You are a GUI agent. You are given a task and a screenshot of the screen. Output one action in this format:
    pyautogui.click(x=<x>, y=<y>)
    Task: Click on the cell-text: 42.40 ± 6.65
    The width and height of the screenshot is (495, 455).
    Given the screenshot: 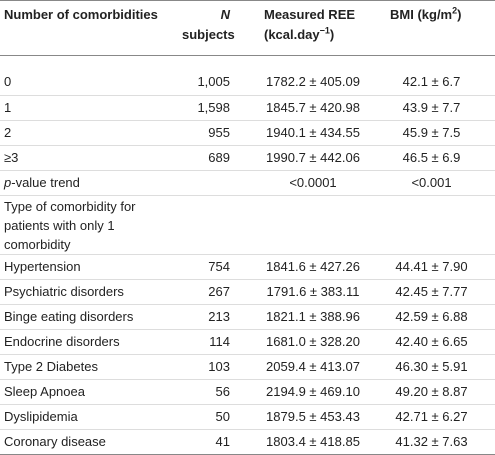 What is the action you would take?
    pyautogui.click(x=431, y=341)
    